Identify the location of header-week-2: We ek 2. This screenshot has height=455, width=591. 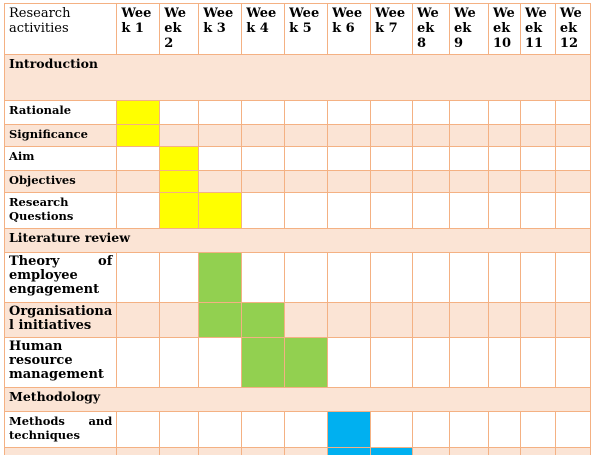
(179, 29).